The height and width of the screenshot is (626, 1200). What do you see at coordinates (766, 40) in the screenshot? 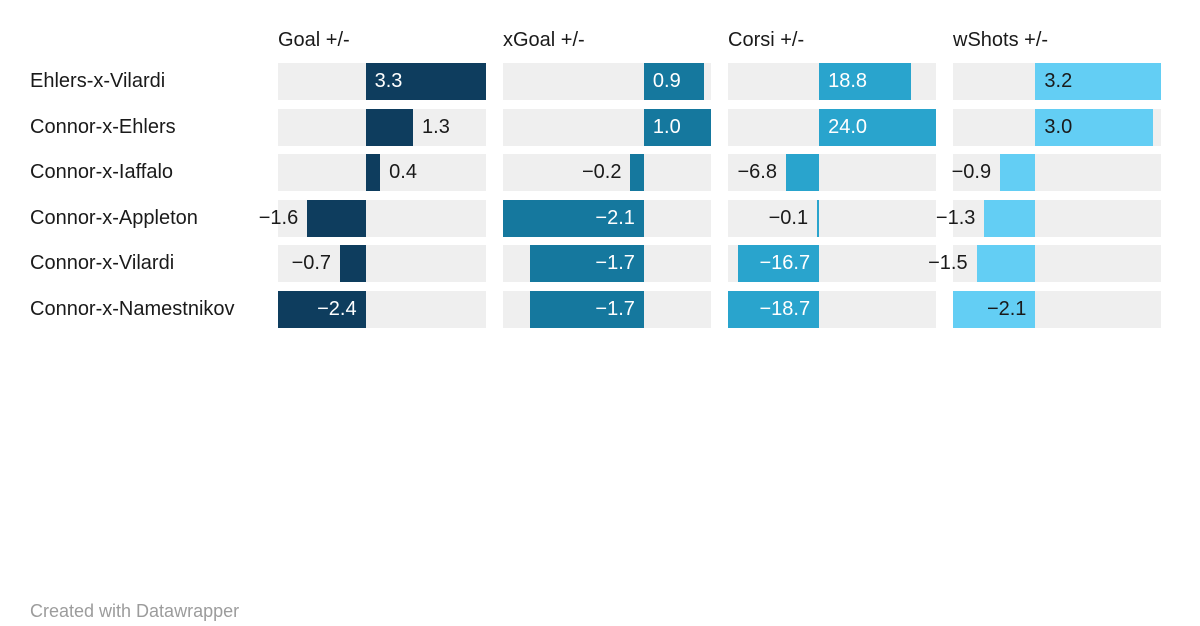
I see `column-header: Corsi +/-` at bounding box center [766, 40].